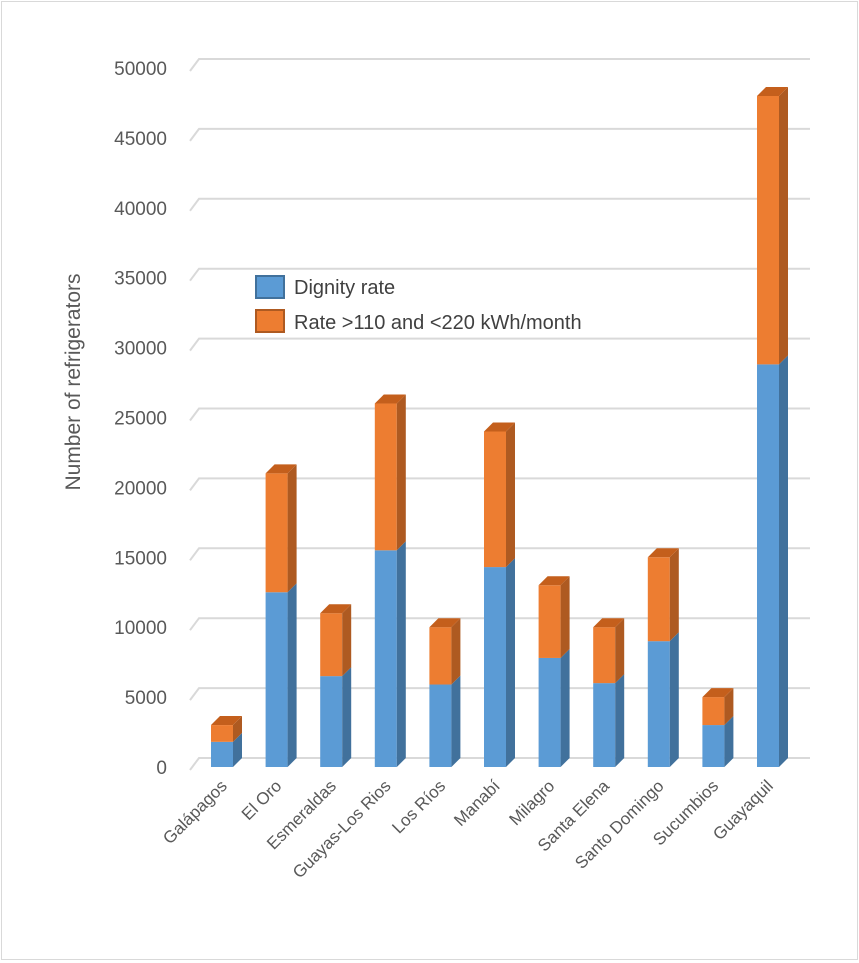 Image resolution: width=859 pixels, height=963 pixels. Describe the element at coordinates (161, 768) in the screenshot. I see `y-tick-label: 0` at that location.